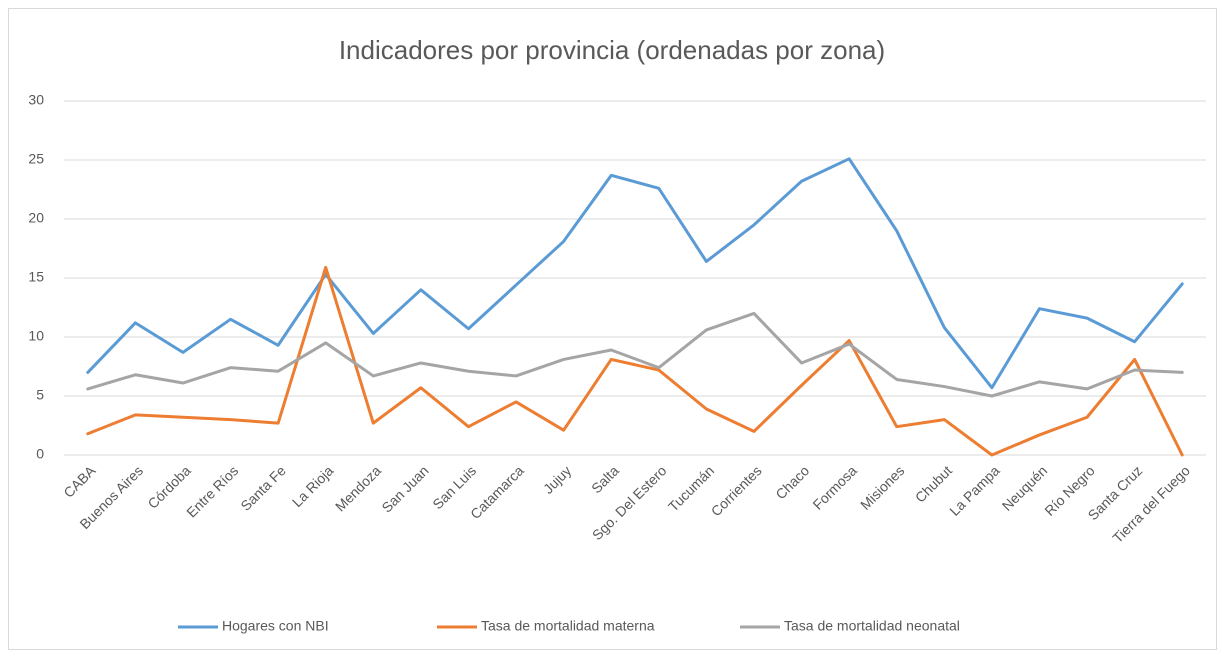 The height and width of the screenshot is (658, 1225). Describe the element at coordinates (36, 159) in the screenshot. I see `y-tick-label: 25` at that location.